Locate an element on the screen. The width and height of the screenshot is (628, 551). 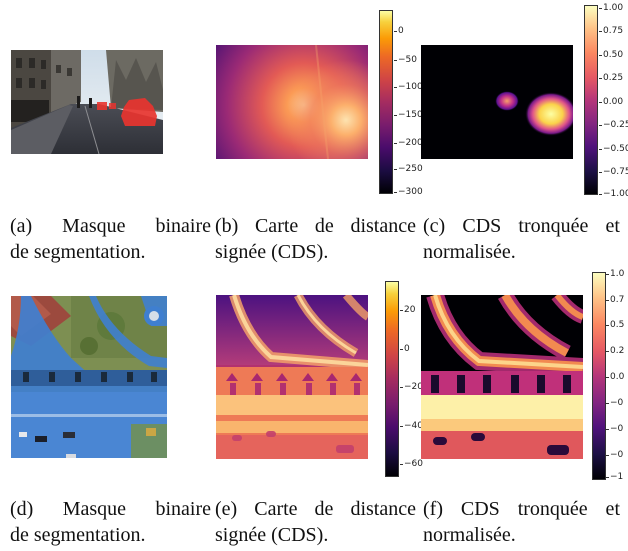
panel-f-truncated-sdm is located at coordinates (502, 377).